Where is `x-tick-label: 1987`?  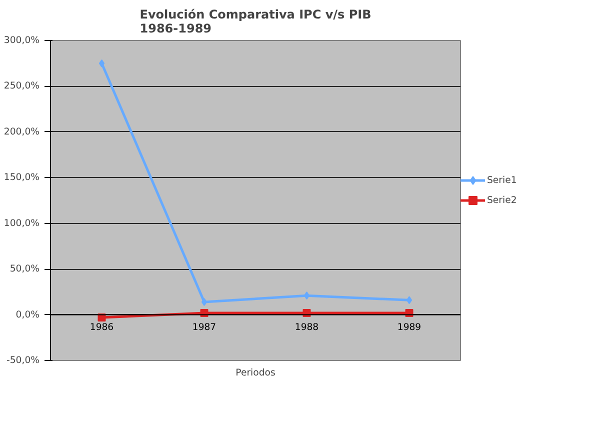
x-tick-label: 1987 is located at coordinates (204, 327).